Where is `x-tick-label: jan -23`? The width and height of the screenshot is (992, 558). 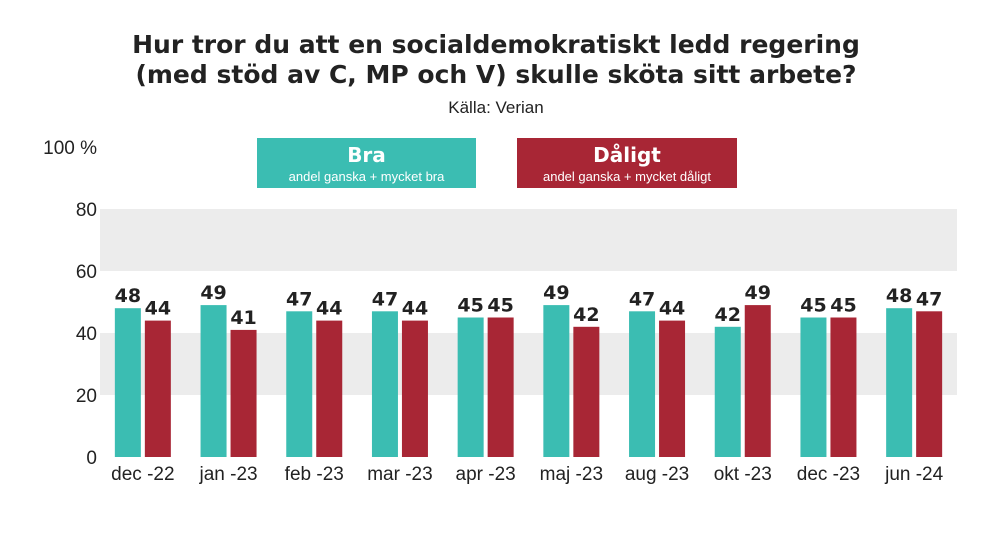
x-tick-label: jan -23 is located at coordinates (227, 474).